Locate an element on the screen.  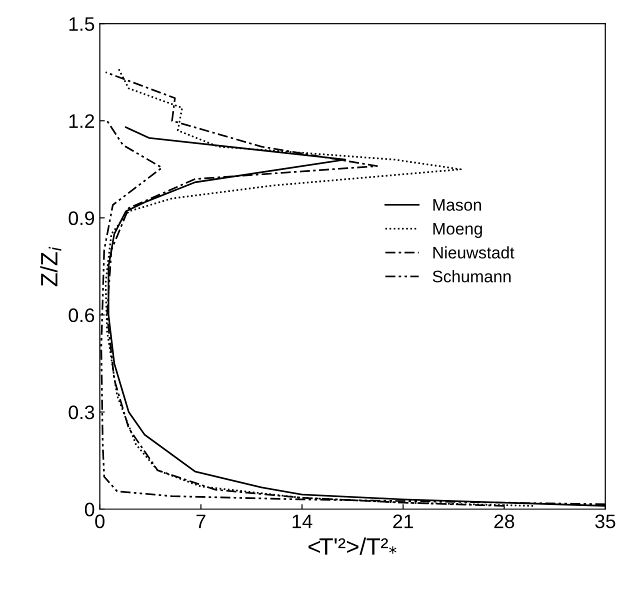
x-tick-label: 28 is located at coordinates (504, 521).